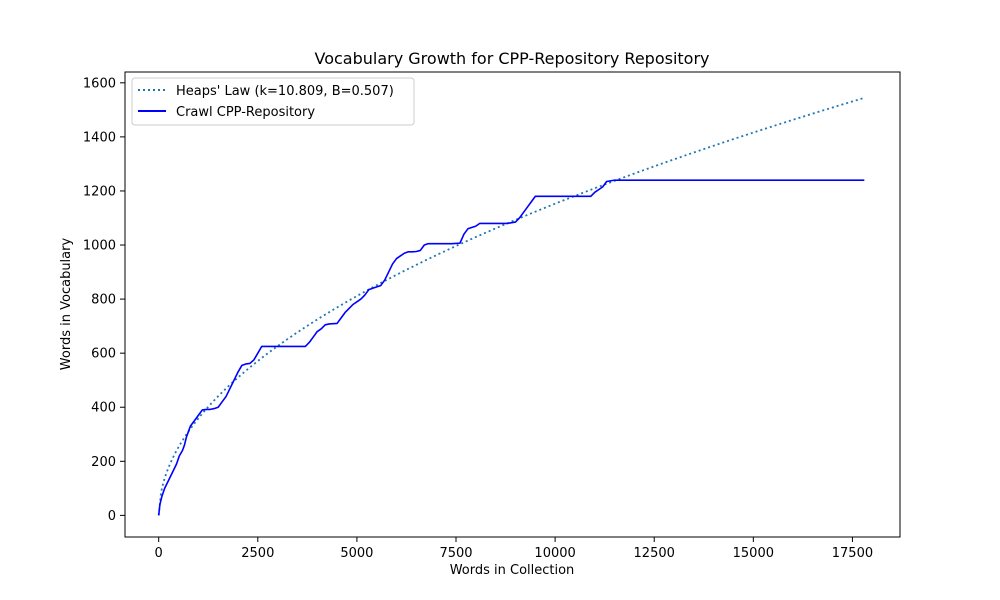  What do you see at coordinates (356, 553) in the screenshot?
I see `x-tick-label: 5000` at bounding box center [356, 553].